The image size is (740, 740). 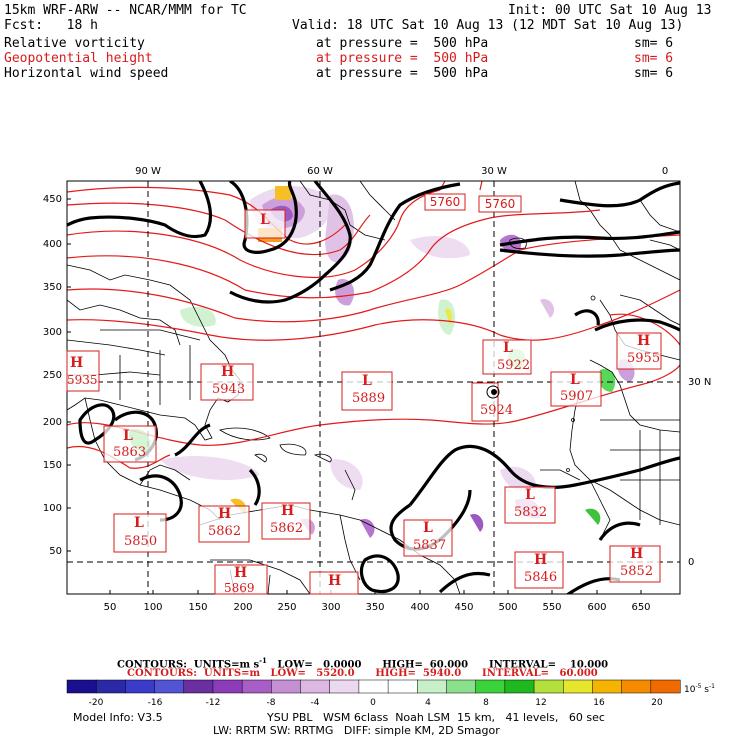 I want to click on x-tick: 500, so click(x=507, y=607).